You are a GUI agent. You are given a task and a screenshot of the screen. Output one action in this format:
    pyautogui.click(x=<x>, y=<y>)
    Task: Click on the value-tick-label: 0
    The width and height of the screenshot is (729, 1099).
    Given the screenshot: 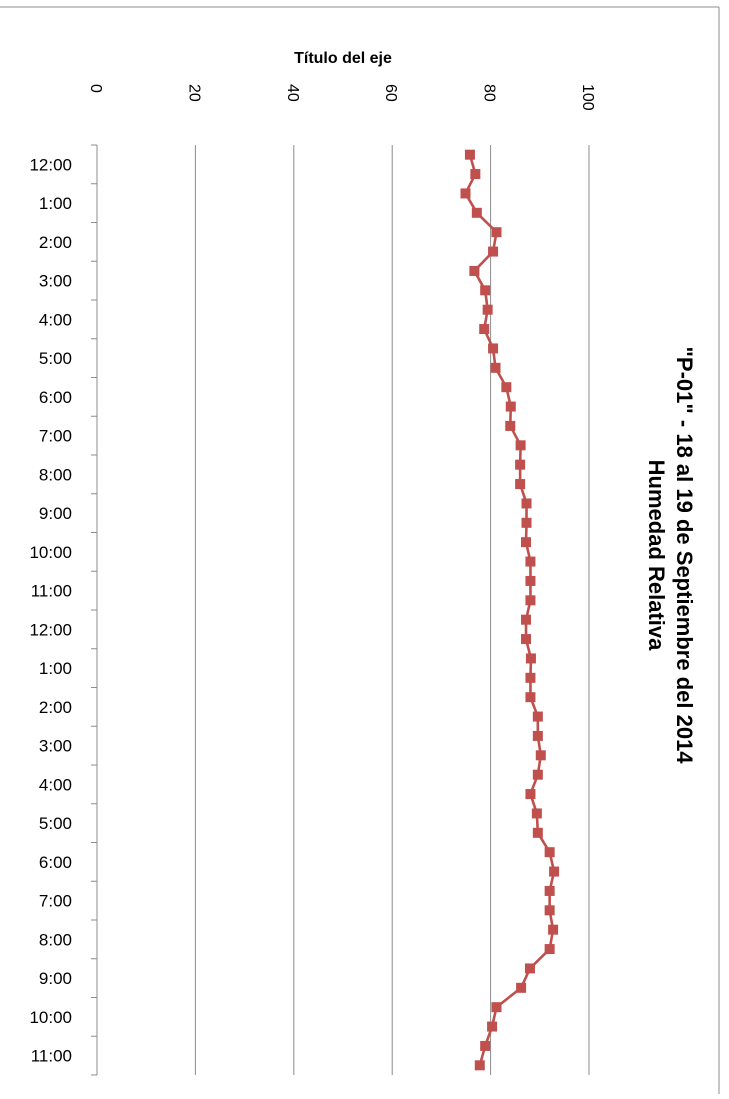 What is the action you would take?
    pyautogui.click(x=95, y=88)
    